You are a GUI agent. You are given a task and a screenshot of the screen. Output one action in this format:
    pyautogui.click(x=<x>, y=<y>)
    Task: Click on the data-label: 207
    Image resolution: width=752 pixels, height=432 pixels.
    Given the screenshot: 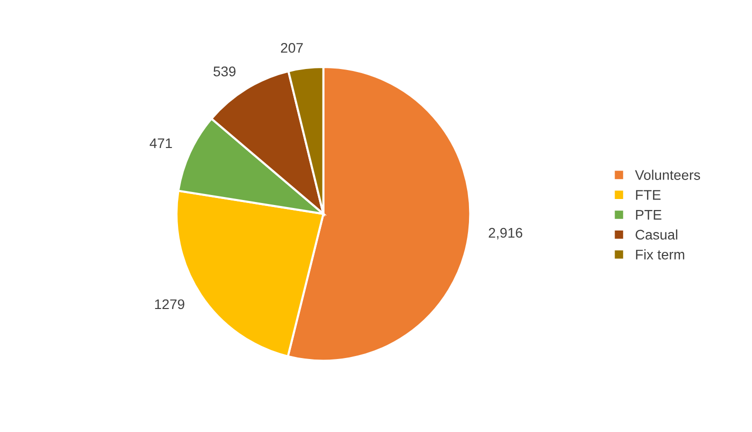 What is the action you would take?
    pyautogui.click(x=291, y=47)
    